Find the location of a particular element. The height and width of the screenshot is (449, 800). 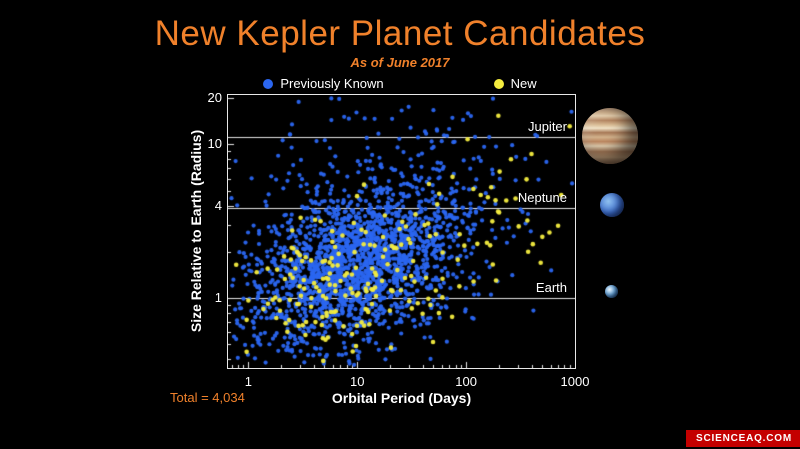

x-tick-label: 10 is located at coordinates (357, 381).